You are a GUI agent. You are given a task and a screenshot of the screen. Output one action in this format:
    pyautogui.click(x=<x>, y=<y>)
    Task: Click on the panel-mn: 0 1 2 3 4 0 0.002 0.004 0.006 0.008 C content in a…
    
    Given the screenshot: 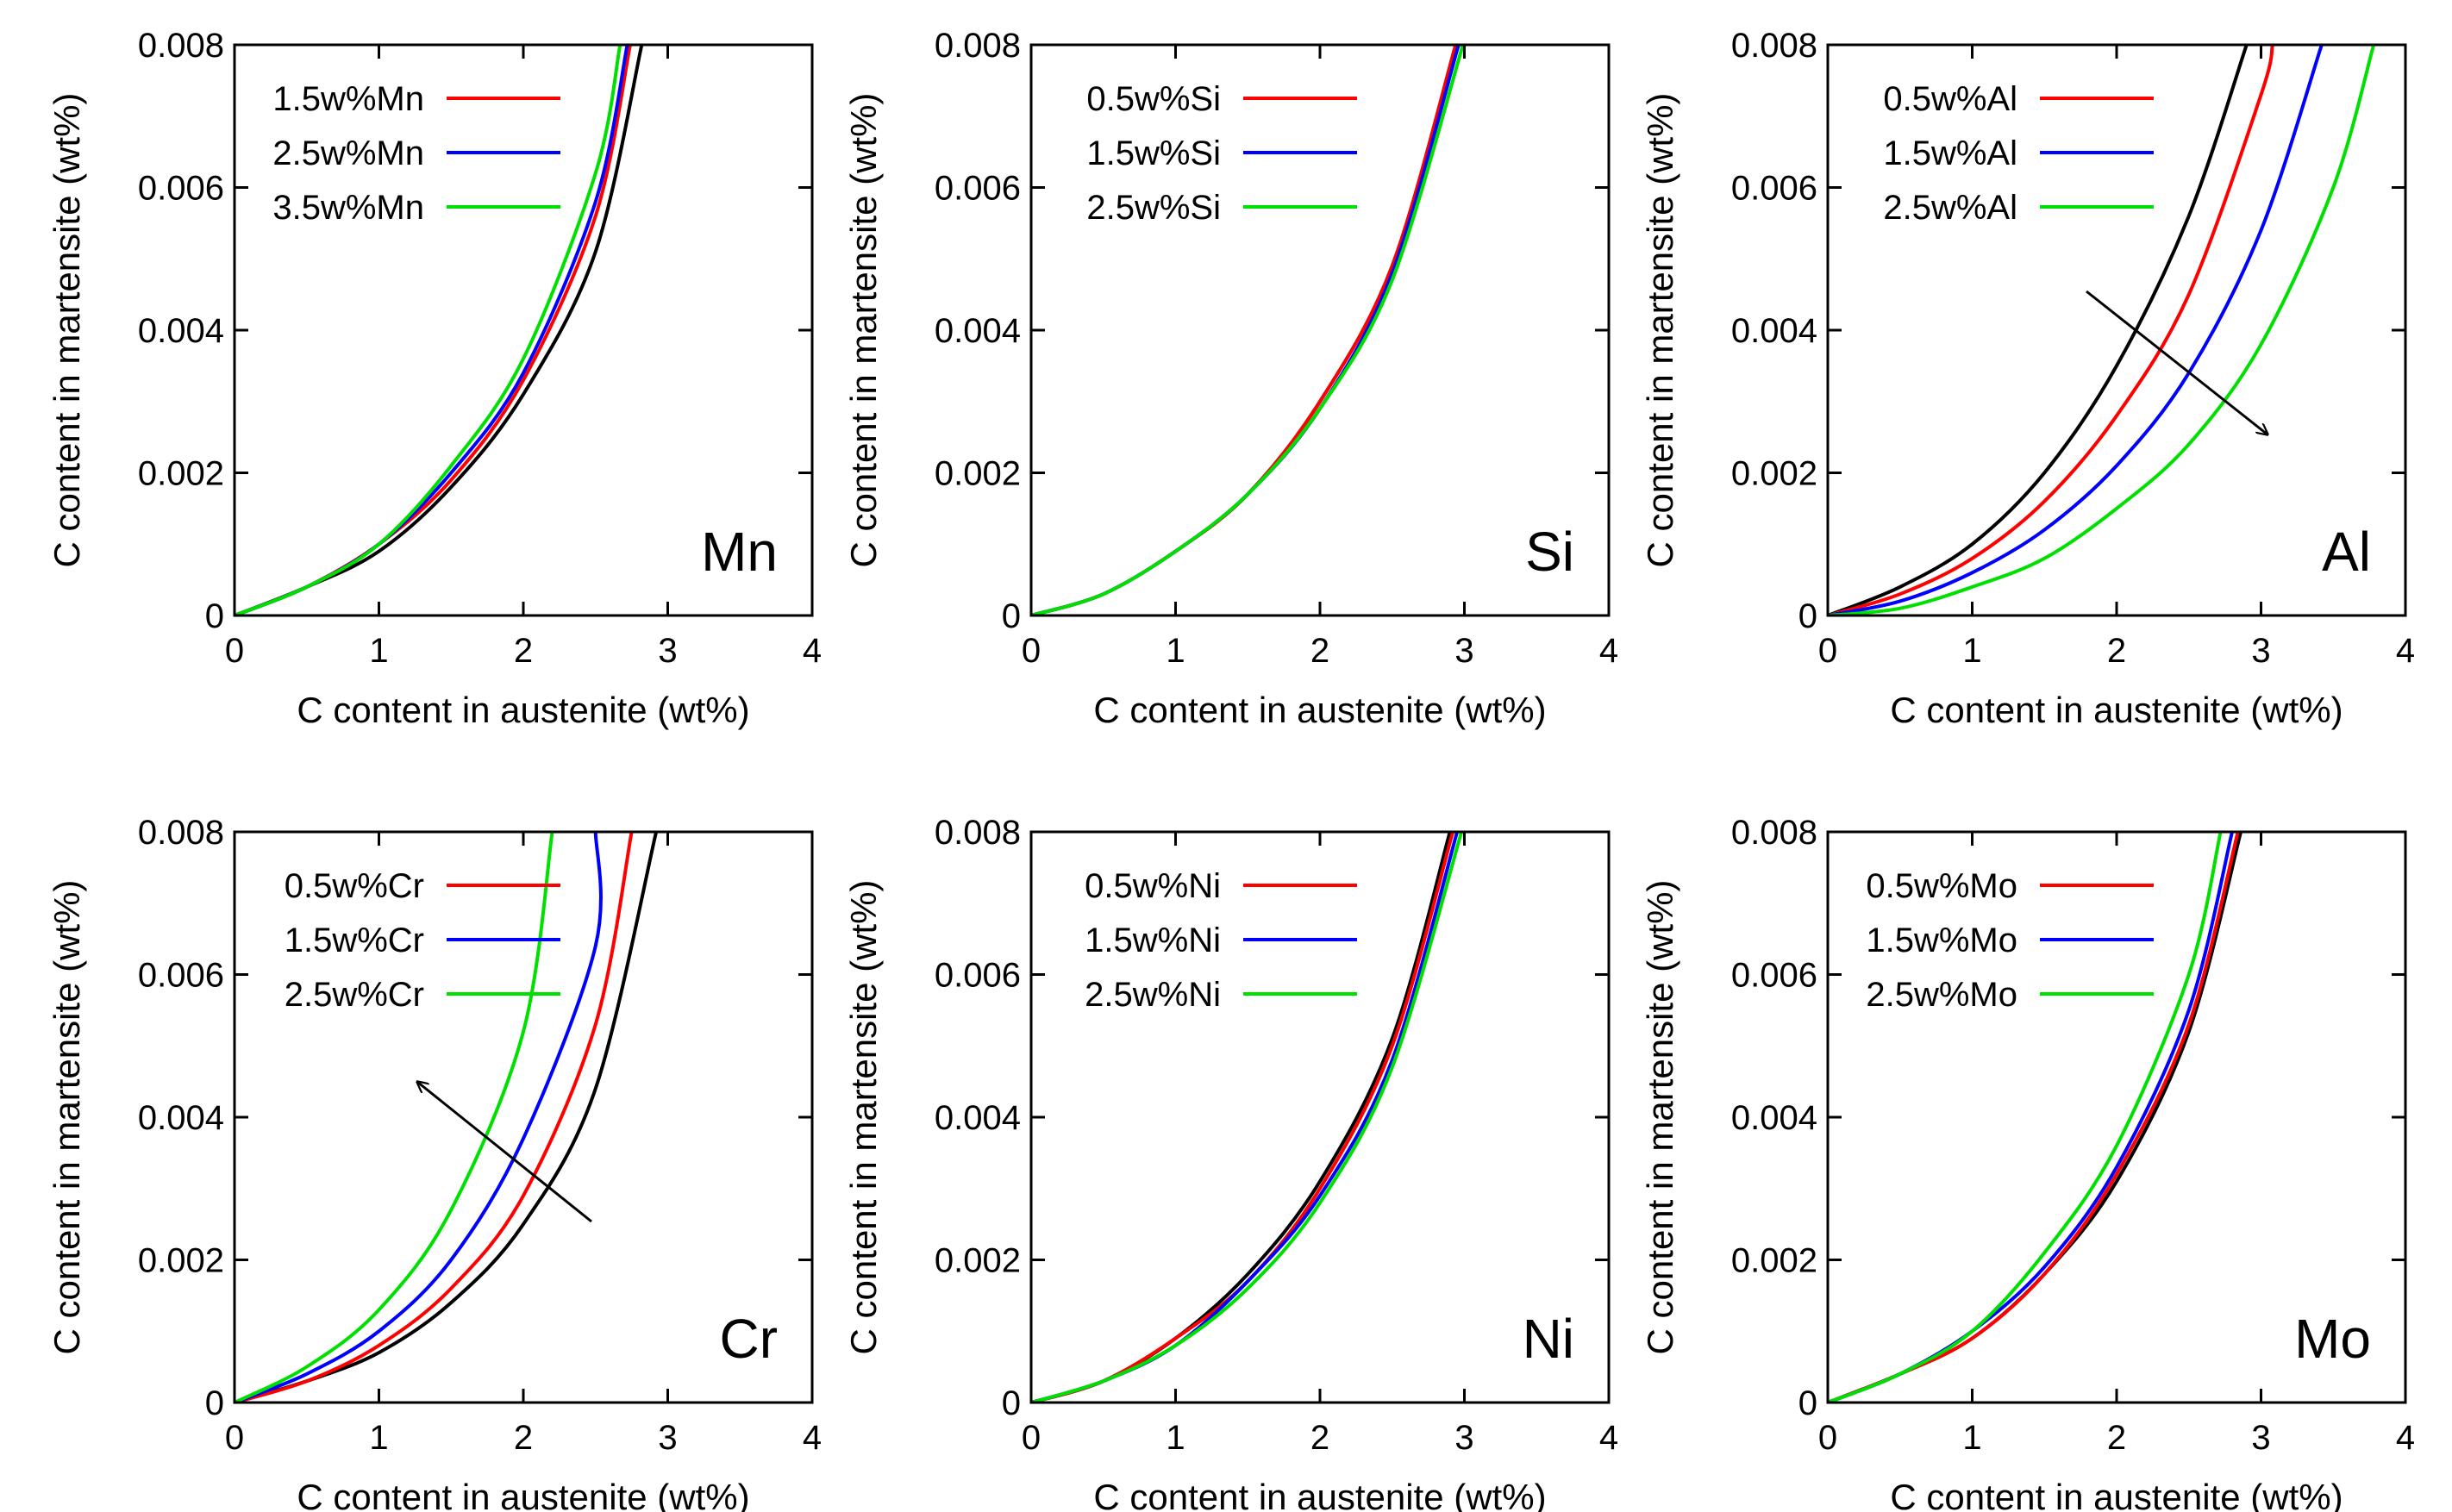 What is the action you would take?
    pyautogui.click(x=434, y=378)
    